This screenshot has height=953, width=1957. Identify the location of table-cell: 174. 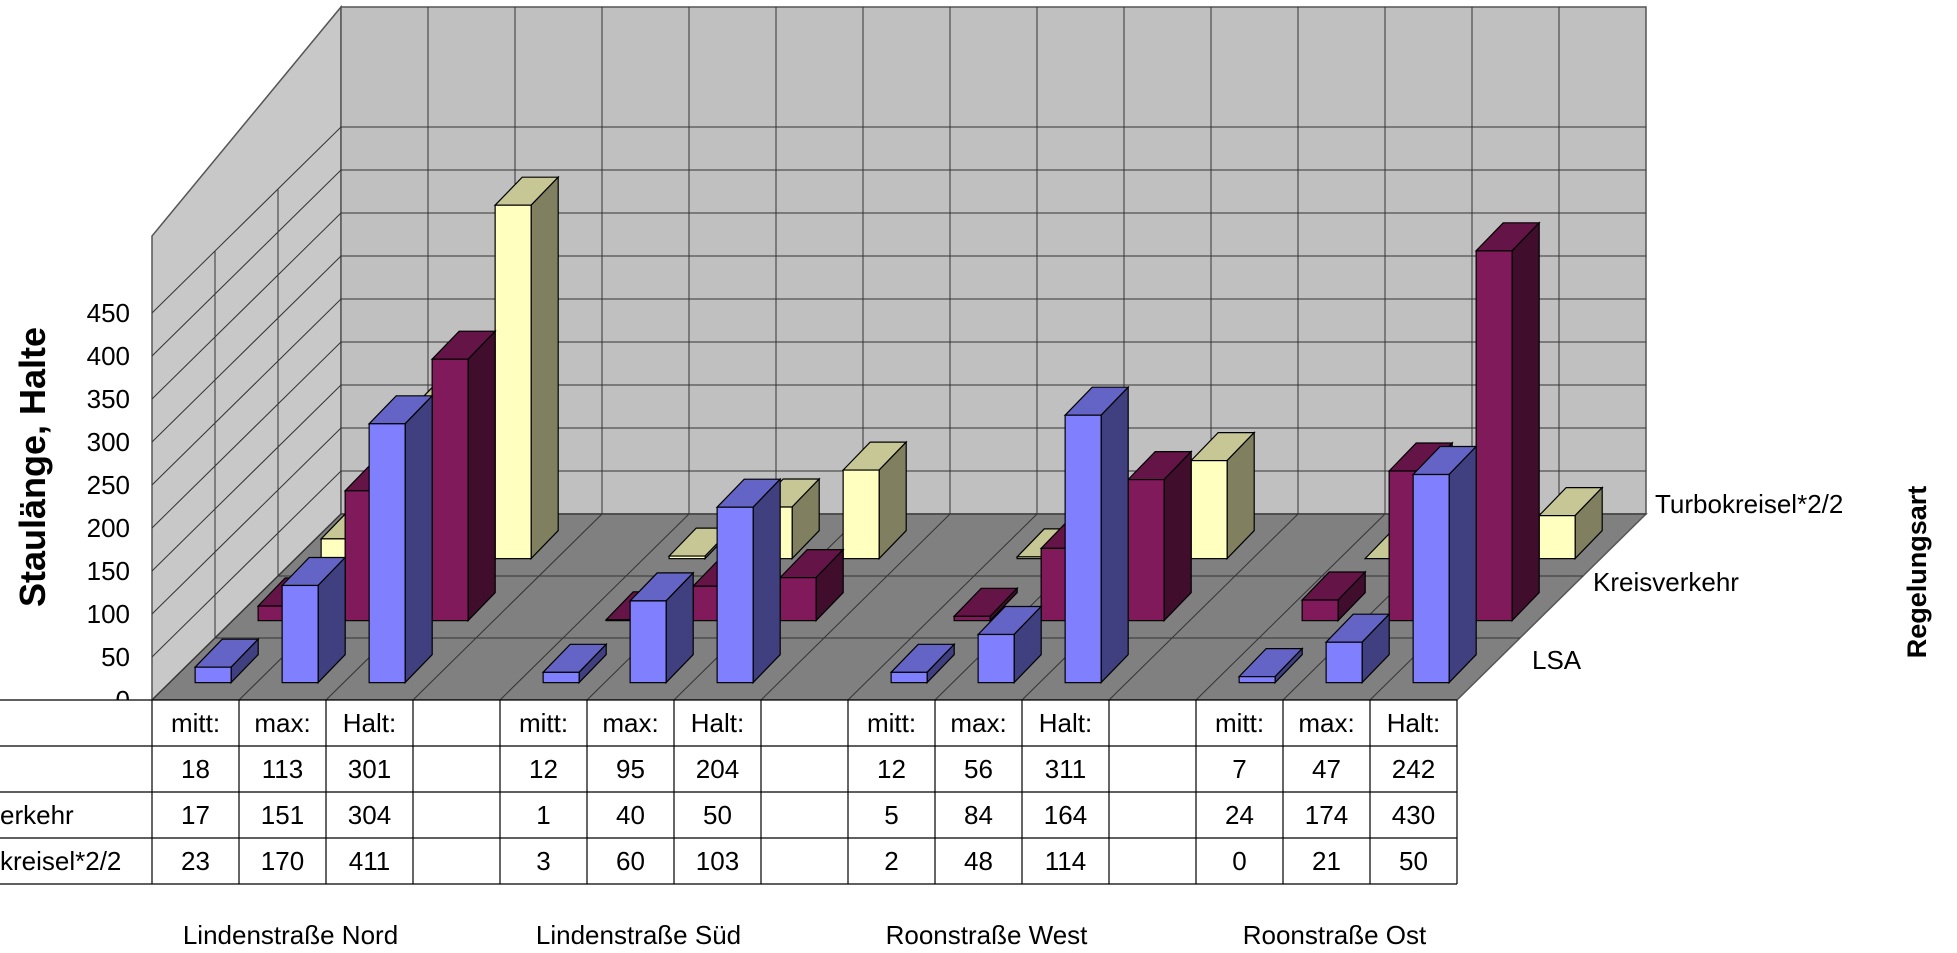
(1326, 815).